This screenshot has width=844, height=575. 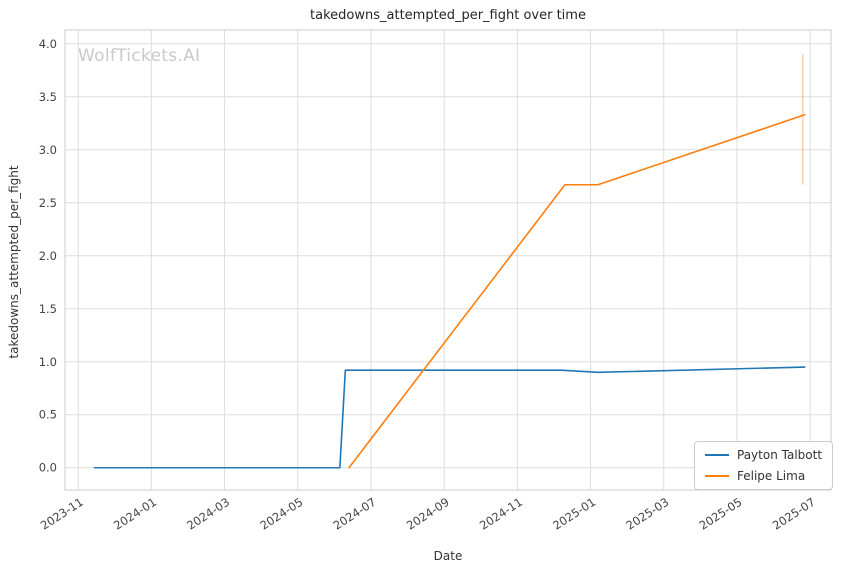 What do you see at coordinates (48, 97) in the screenshot?
I see `y-tick-label: 3.5` at bounding box center [48, 97].